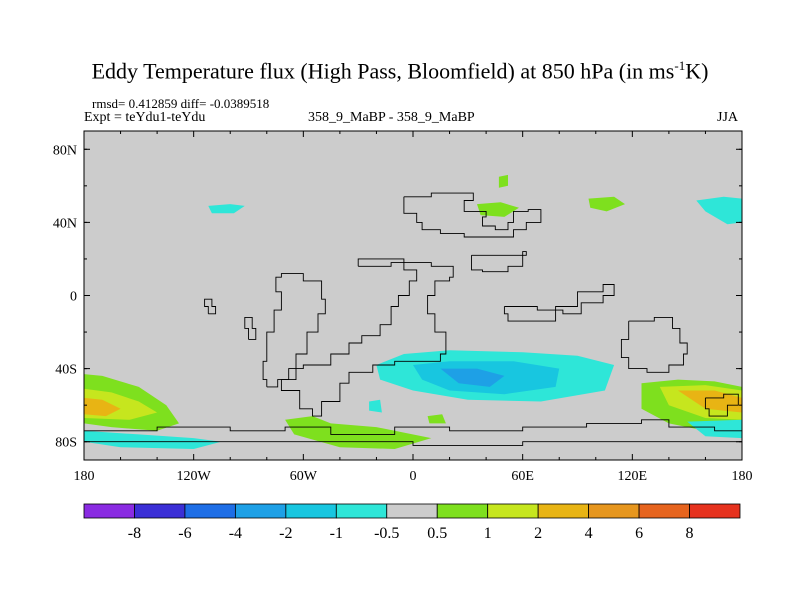 The width and height of the screenshot is (800, 600). What do you see at coordinates (134, 533) in the screenshot?
I see `colorbar-label: -8` at bounding box center [134, 533].